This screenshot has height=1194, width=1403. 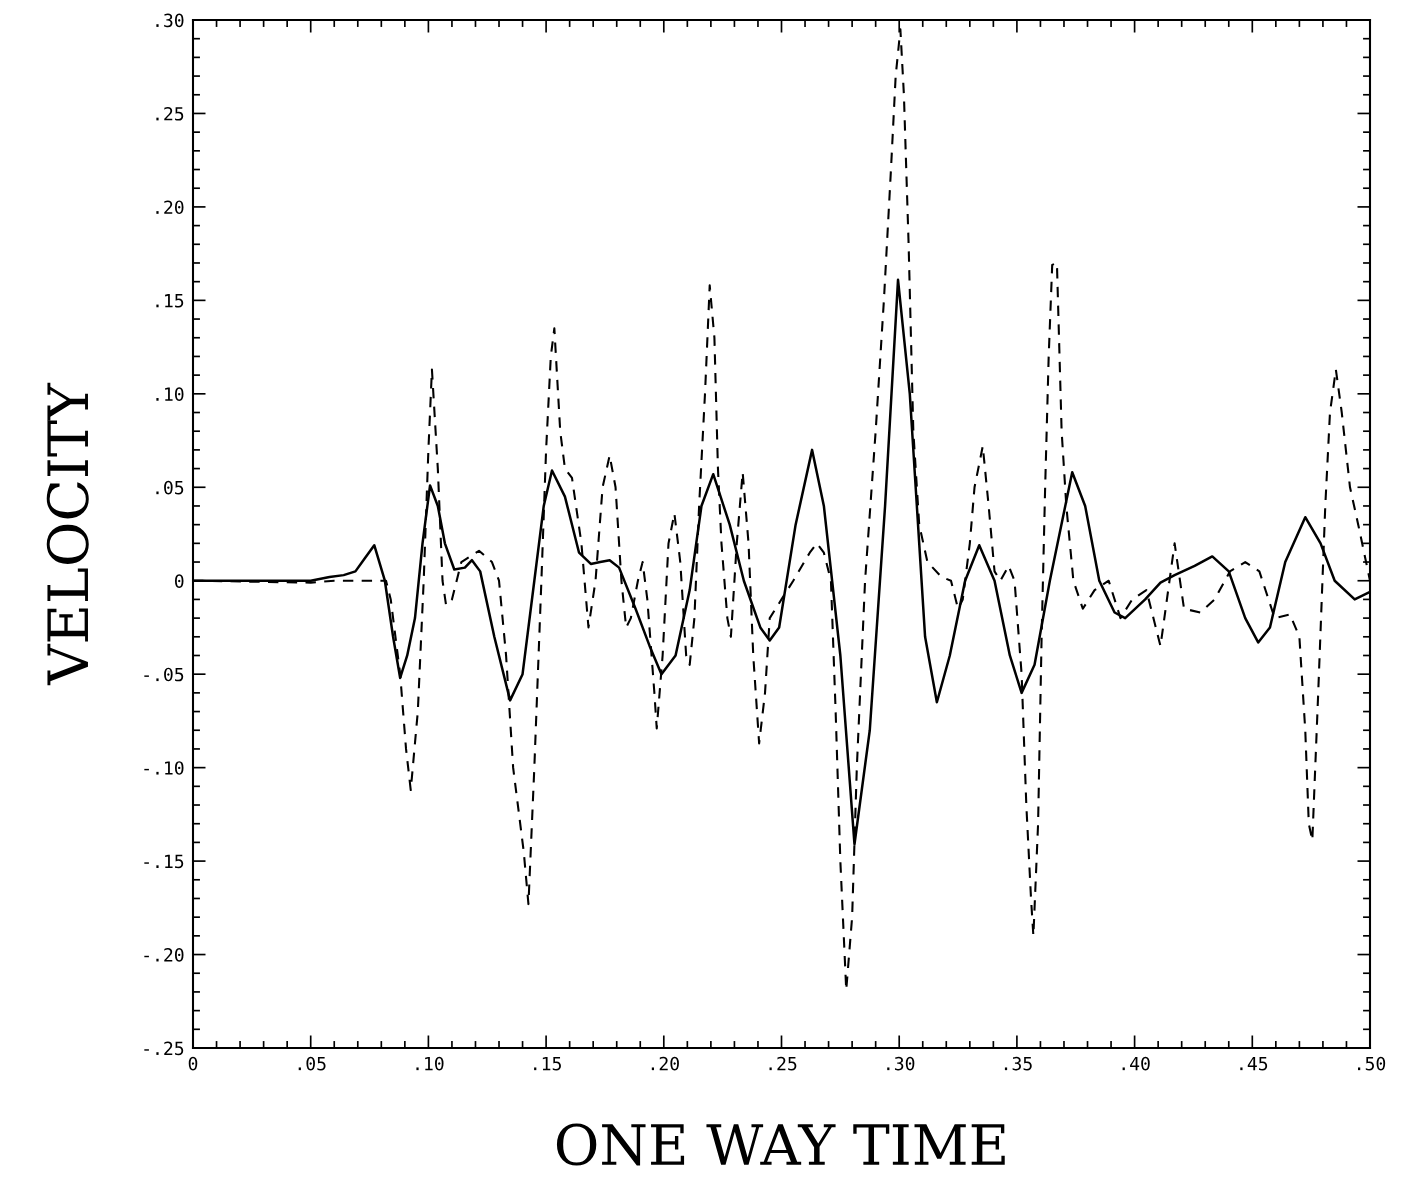 I want to click on x-tick-label: .30, so click(x=901, y=1063).